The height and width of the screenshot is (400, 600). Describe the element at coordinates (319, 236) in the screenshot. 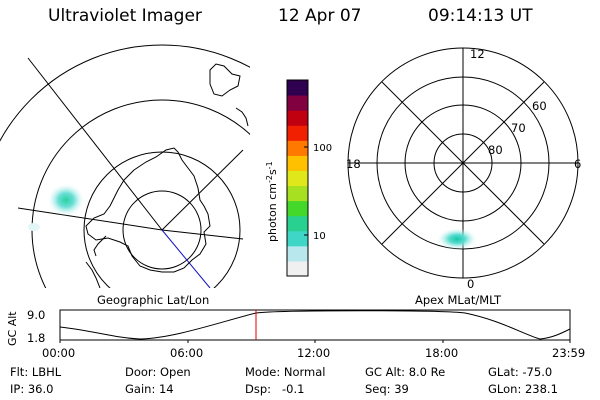

I see `colorbar-tick-10: 10` at that location.